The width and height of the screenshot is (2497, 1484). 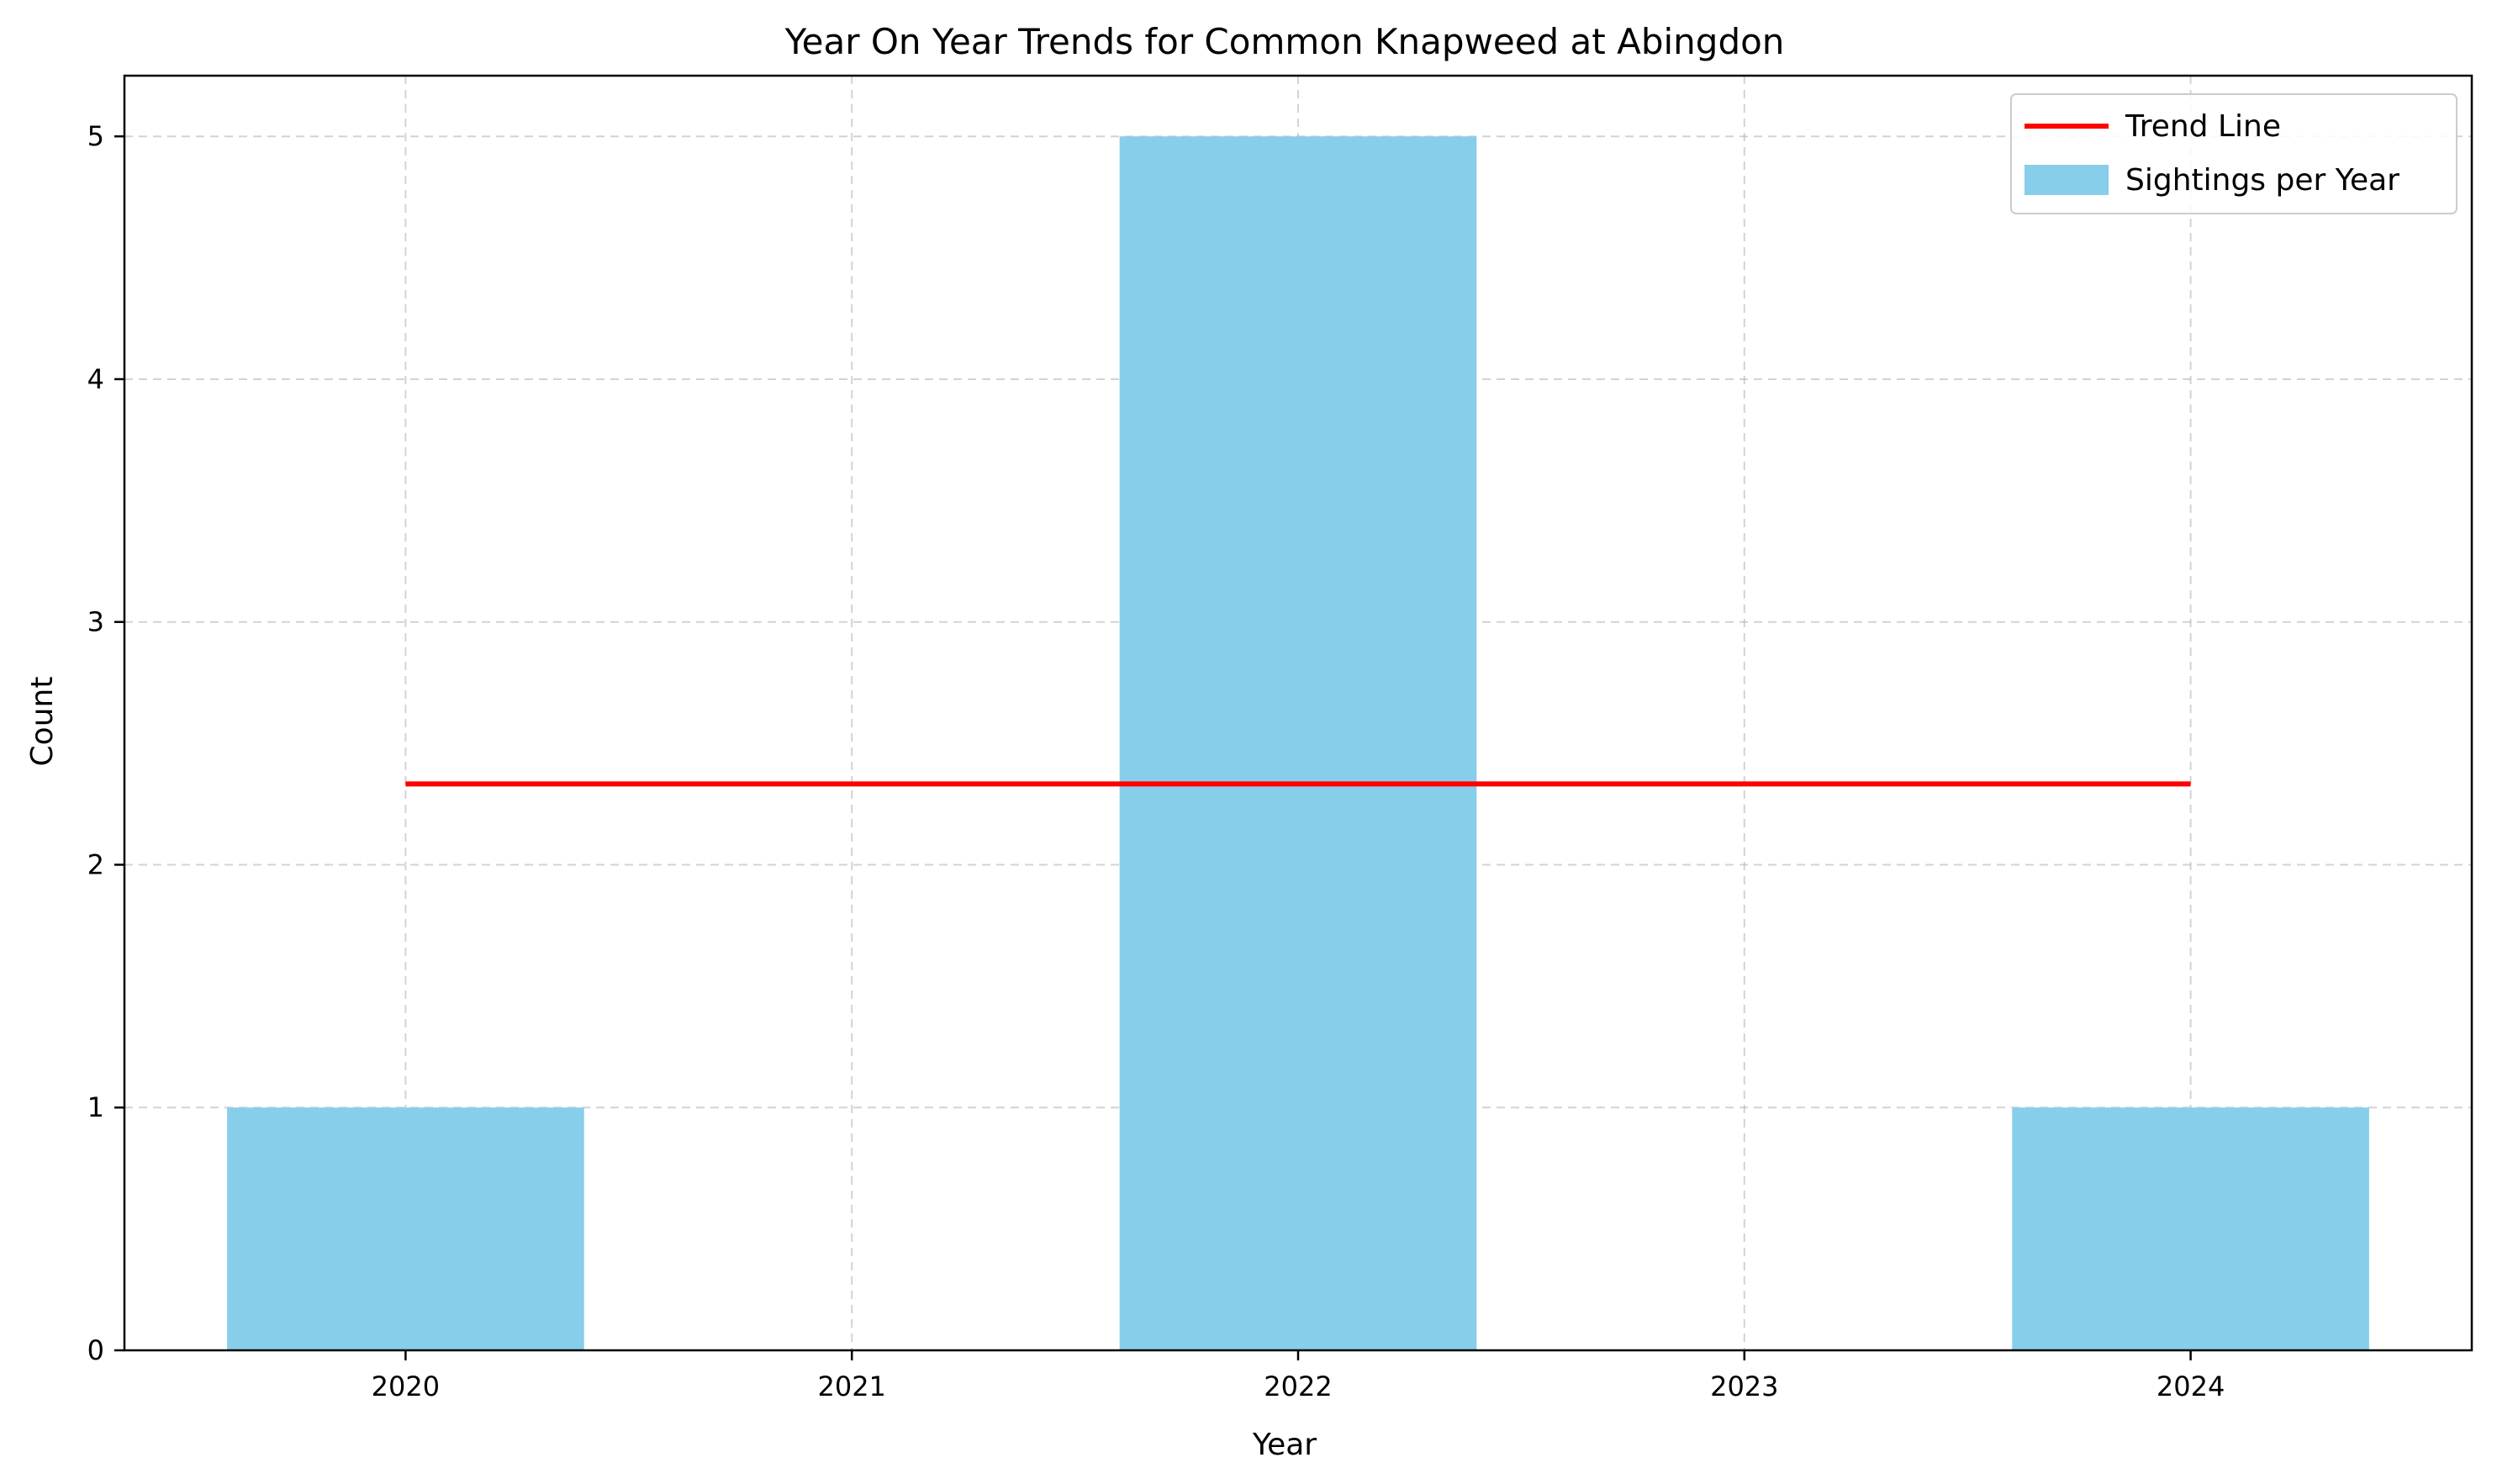 I want to click on x-tick-label: 2023, so click(x=1744, y=1386).